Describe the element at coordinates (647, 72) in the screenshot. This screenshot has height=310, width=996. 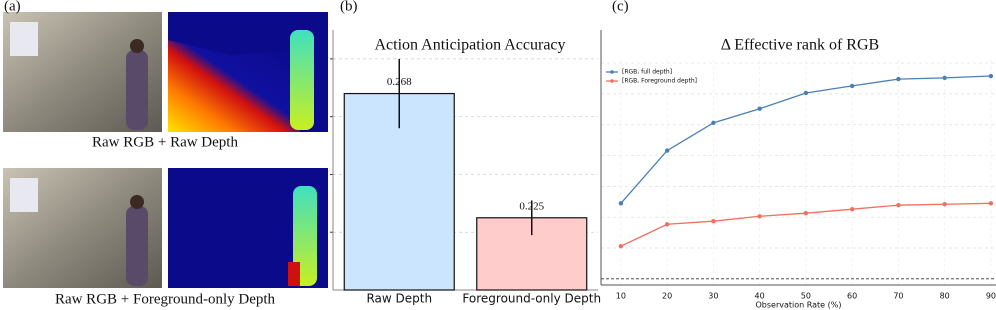
I see `legend-label: [RGB, full depth]` at that location.